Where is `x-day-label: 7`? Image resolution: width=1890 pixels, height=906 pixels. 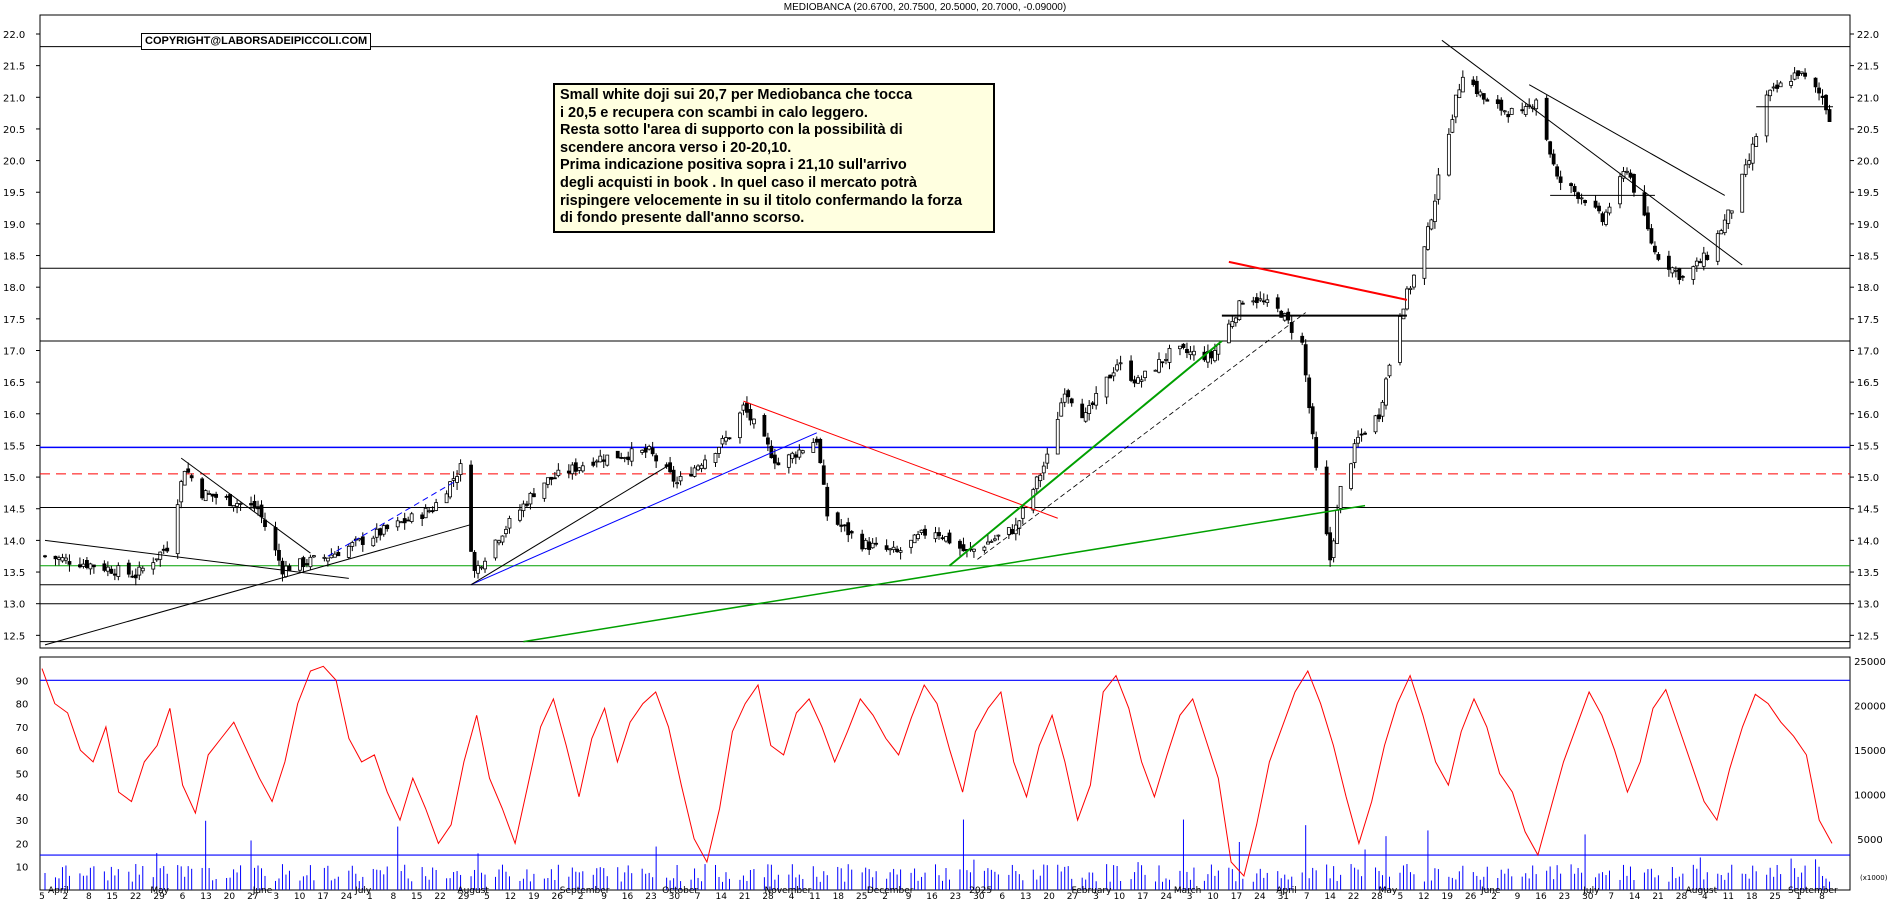
x-day-label: 7 is located at coordinates (698, 897).